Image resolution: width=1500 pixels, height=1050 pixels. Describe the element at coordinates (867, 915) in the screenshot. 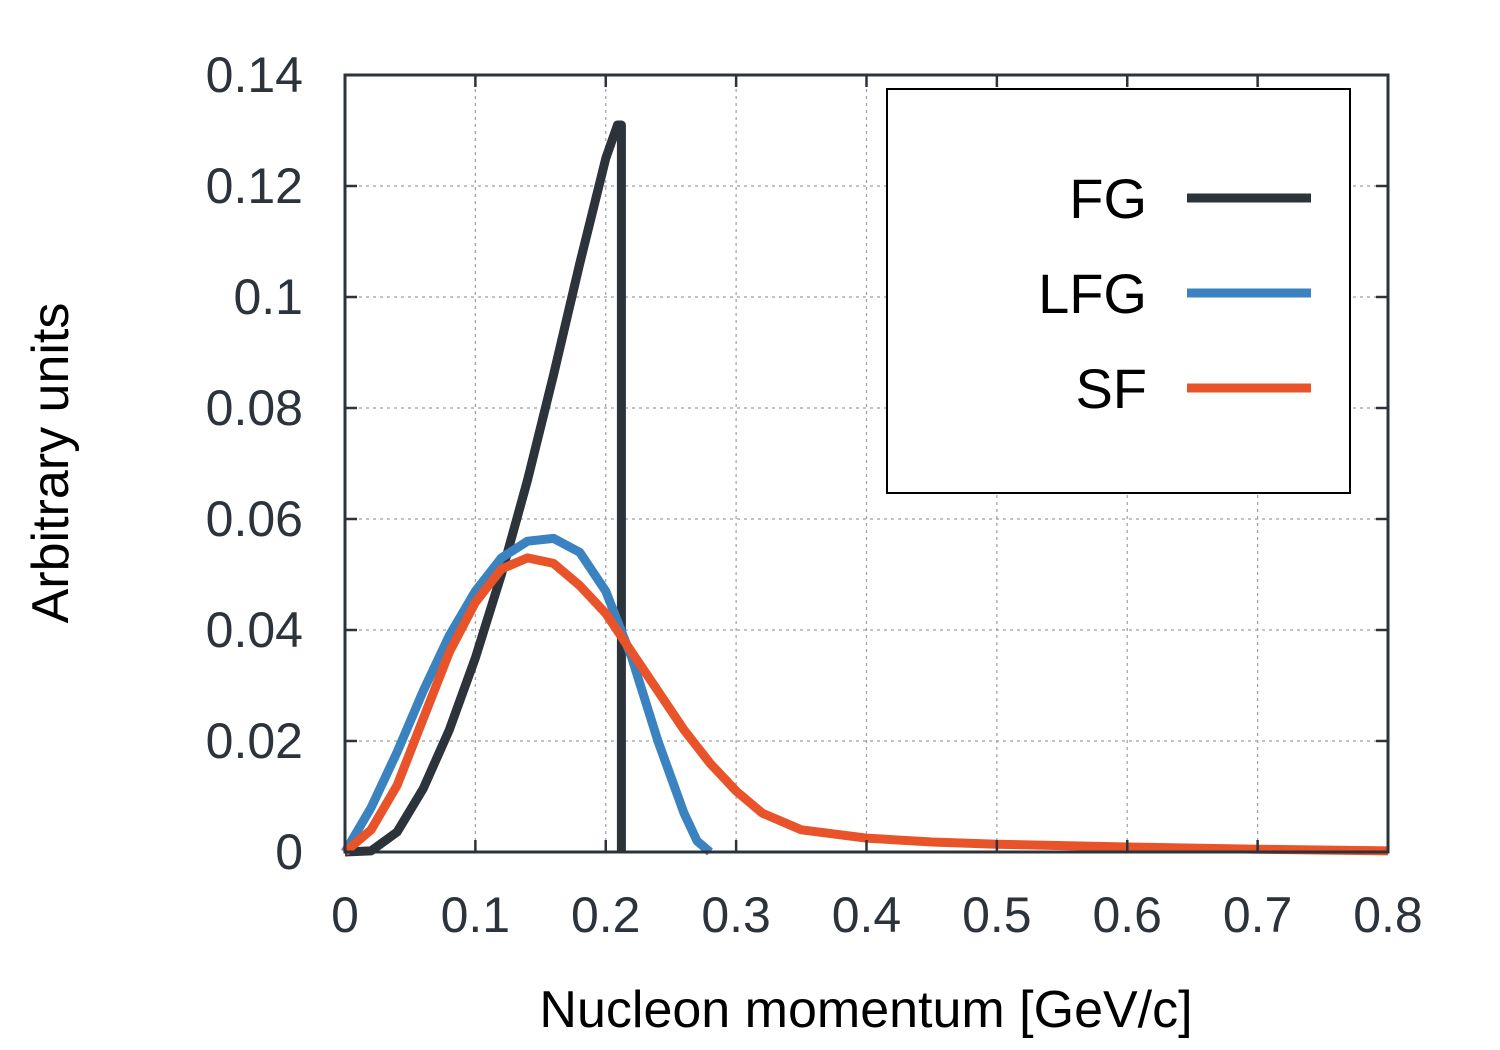

I see `x-tick-label: 0.4` at that location.